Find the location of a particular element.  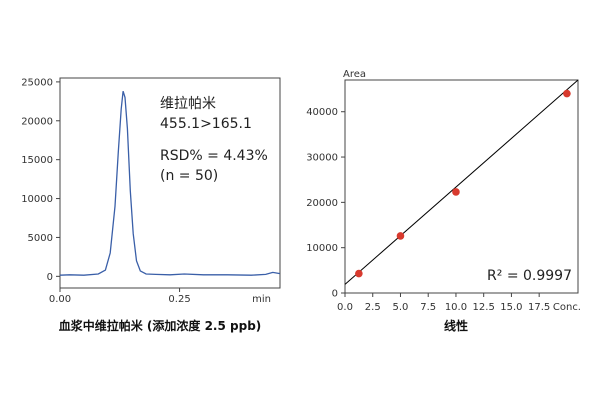

calibration-x-tick-label: 10.0 is located at coordinates (456, 307).